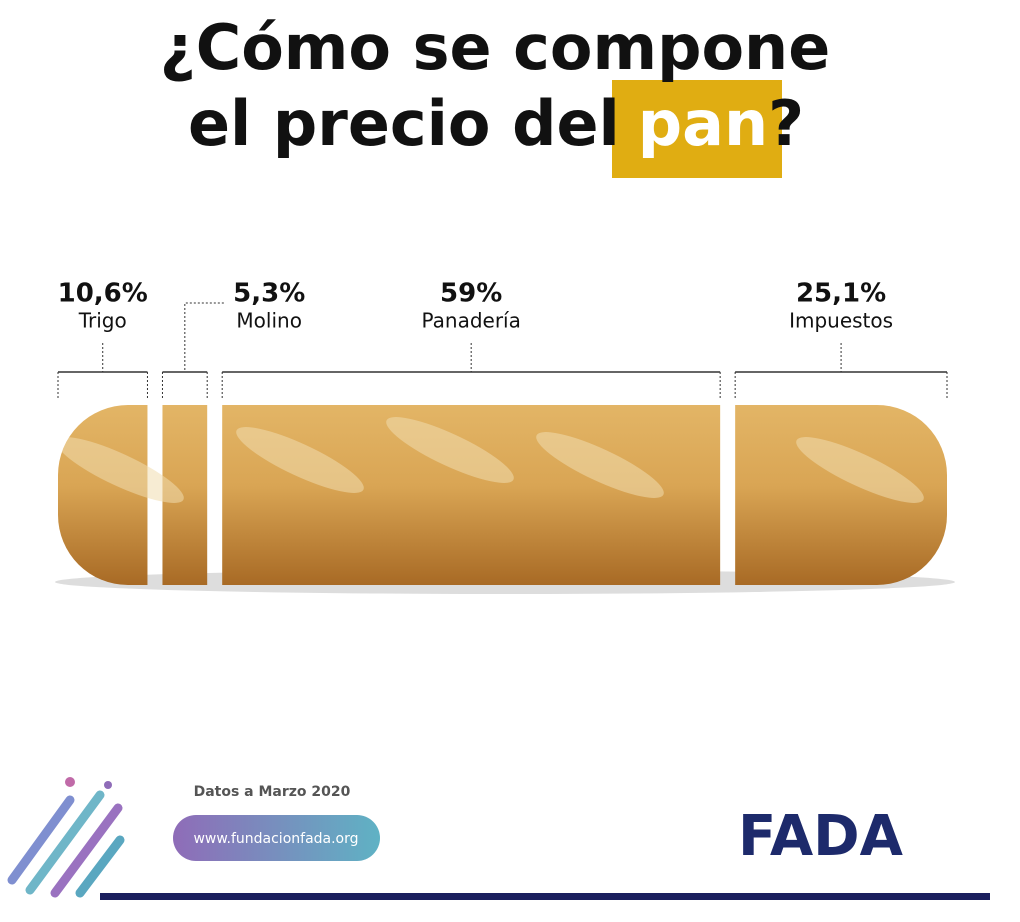 Image resolution: width=1020 pixels, height=922 pixels. What do you see at coordinates (470, 321) in the screenshot?
I see `category-label: Panadería` at bounding box center [470, 321].